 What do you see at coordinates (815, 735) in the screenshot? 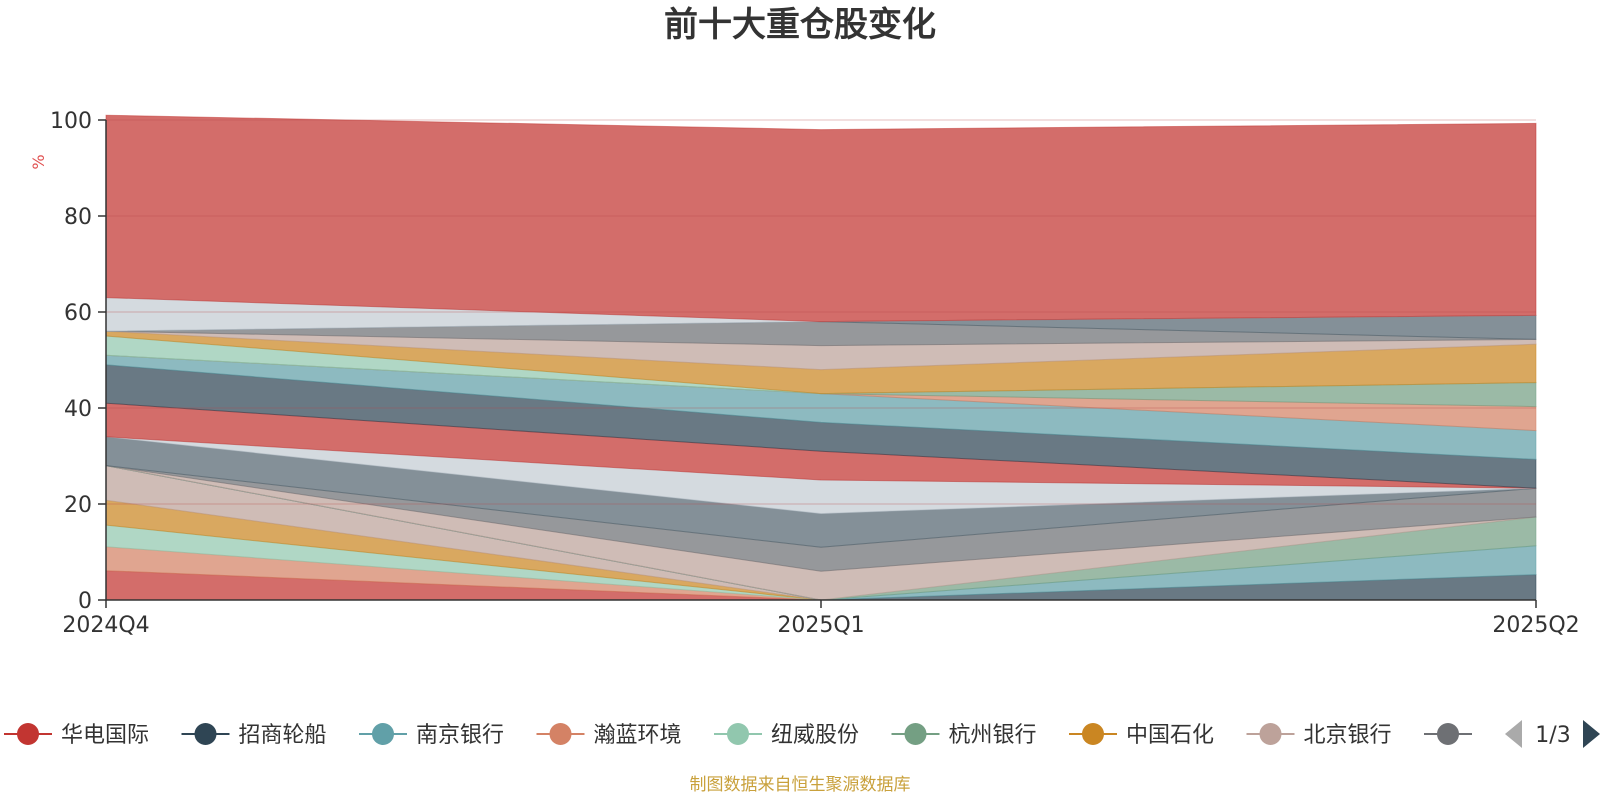
I see `legend-label-4: 纽威股份` at bounding box center [815, 735].